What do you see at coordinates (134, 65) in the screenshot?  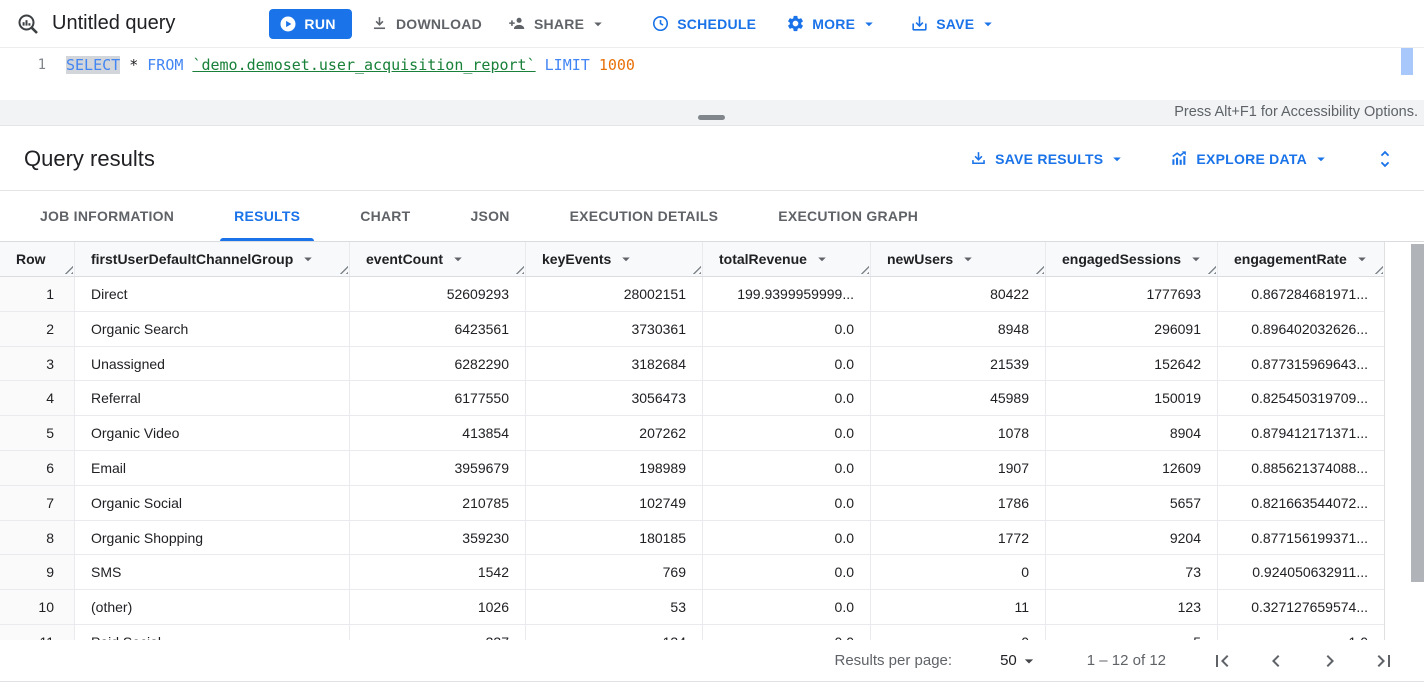 I see `sql-star: *` at bounding box center [134, 65].